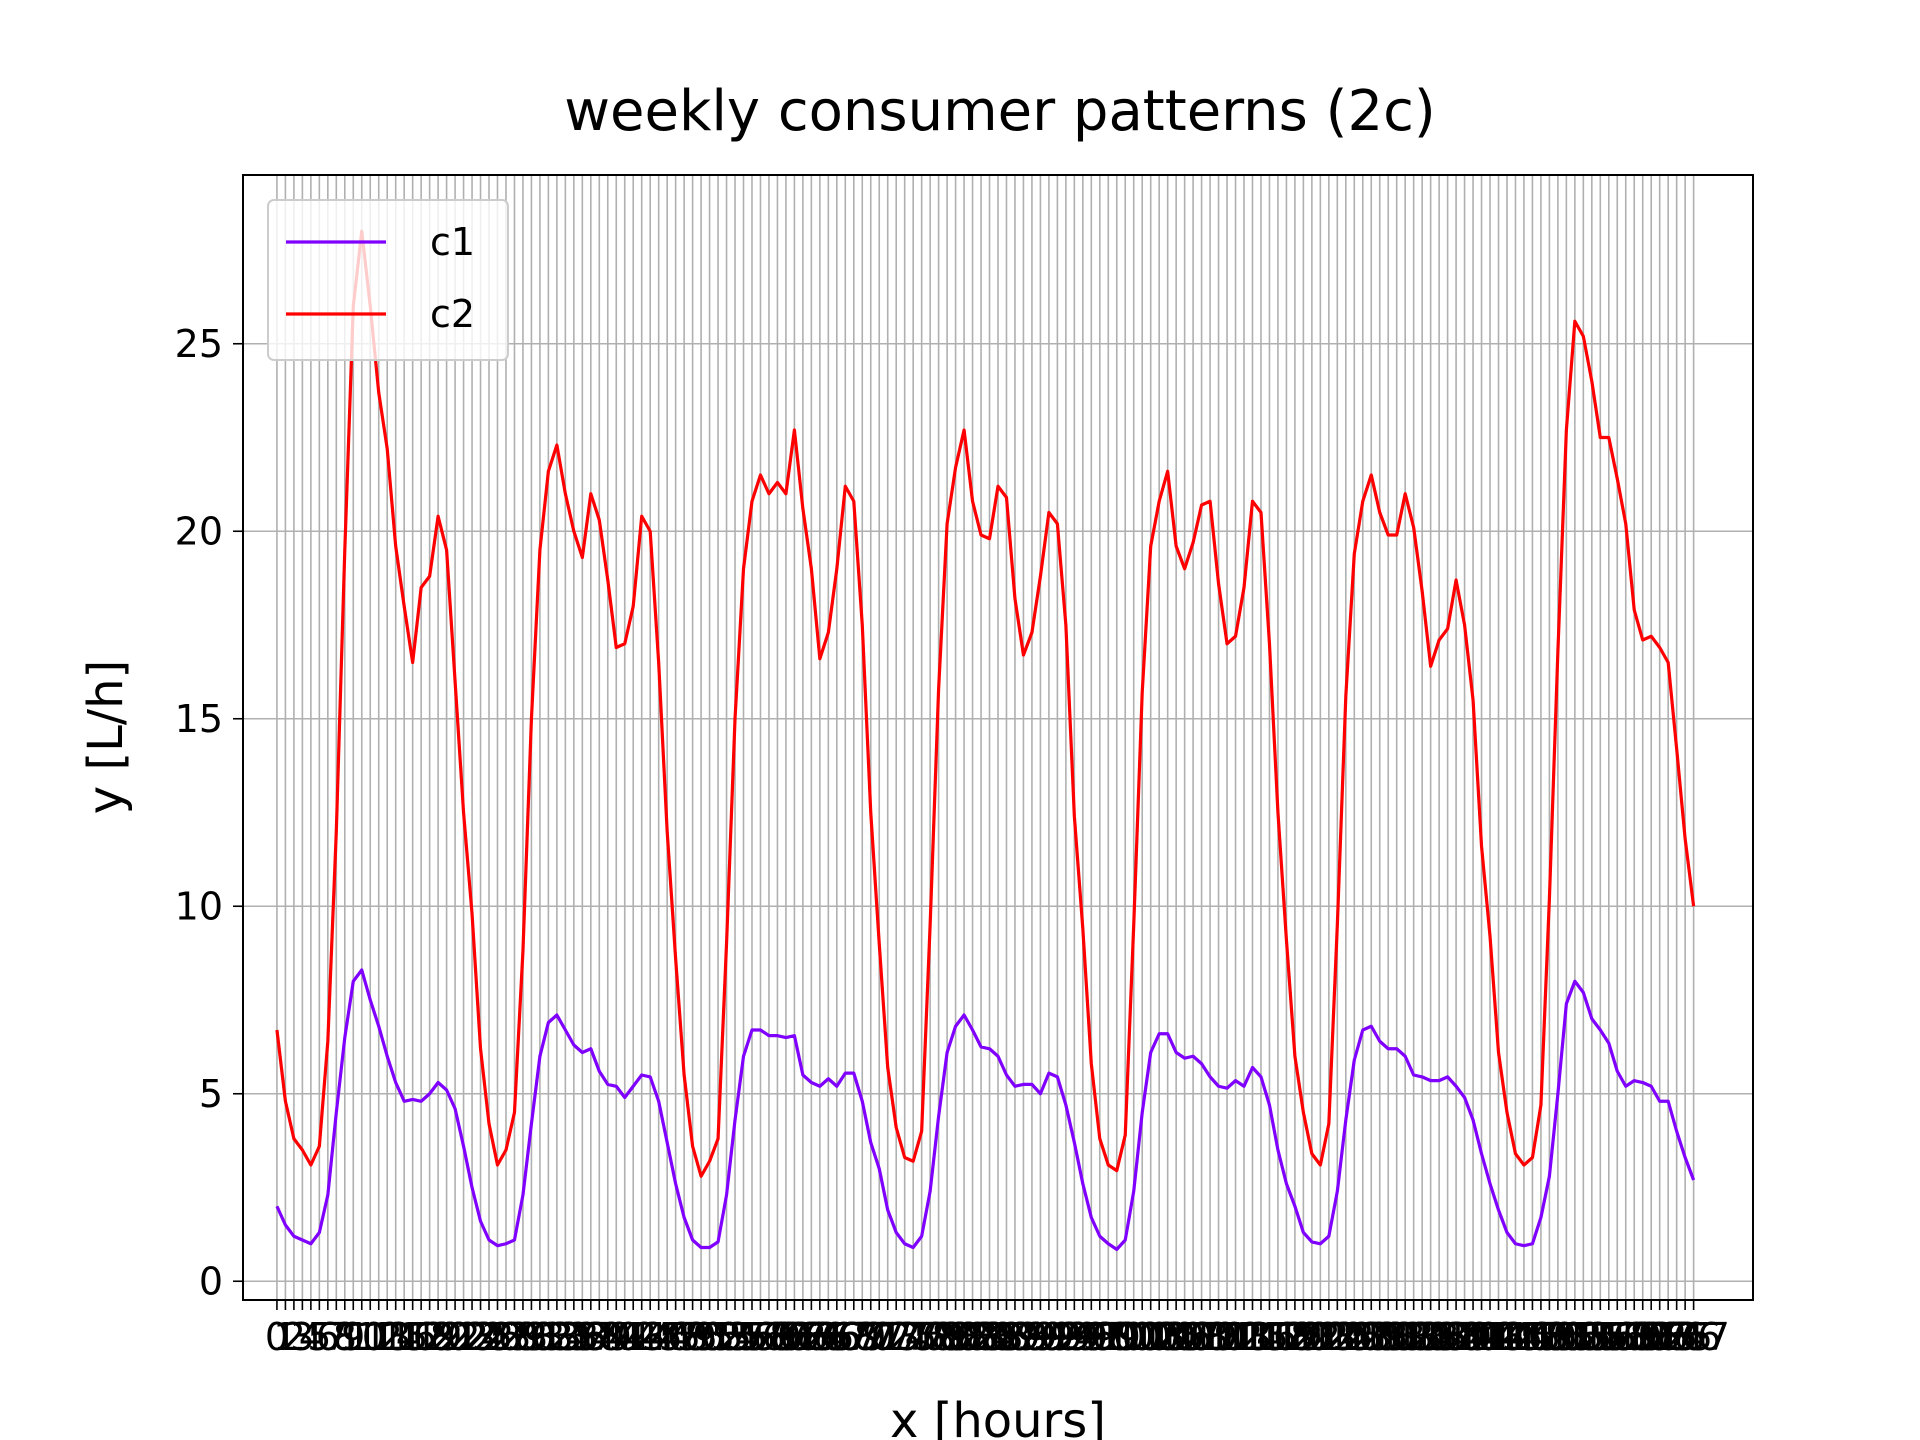  I want to click on x-tick-label: 24, so click(480, 1337).